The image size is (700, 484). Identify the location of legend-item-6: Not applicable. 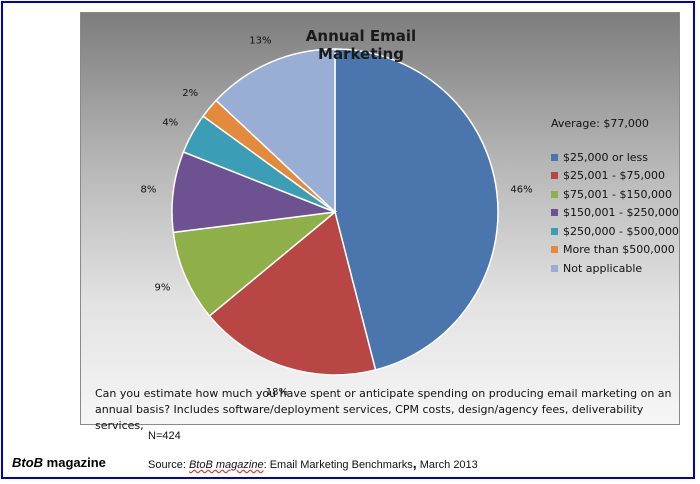
(615, 268).